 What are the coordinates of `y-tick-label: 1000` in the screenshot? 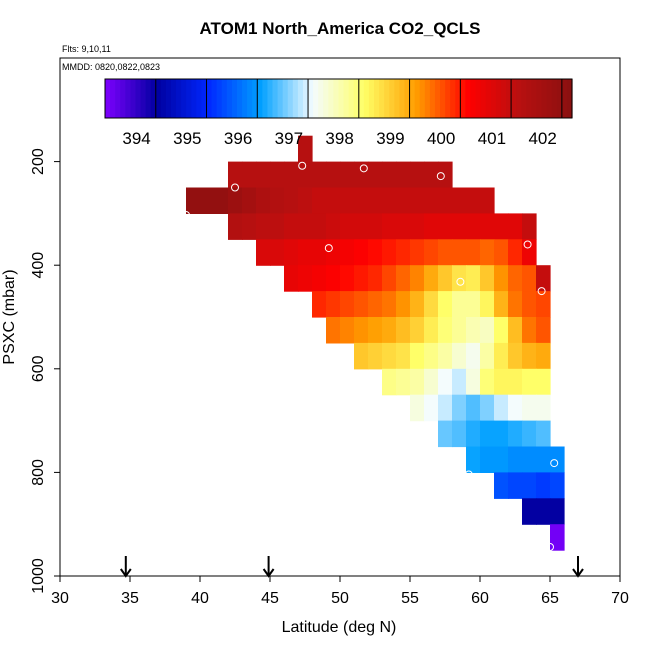 It's located at (38, 576).